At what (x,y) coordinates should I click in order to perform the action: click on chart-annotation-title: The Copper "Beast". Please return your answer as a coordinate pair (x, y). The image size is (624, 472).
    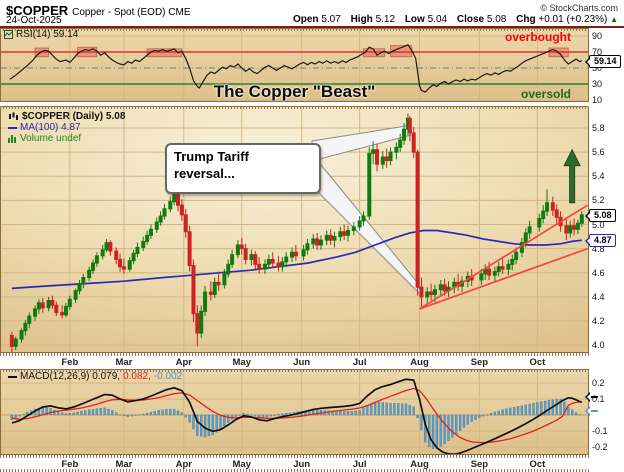
    Looking at the image, I should click on (294, 91).